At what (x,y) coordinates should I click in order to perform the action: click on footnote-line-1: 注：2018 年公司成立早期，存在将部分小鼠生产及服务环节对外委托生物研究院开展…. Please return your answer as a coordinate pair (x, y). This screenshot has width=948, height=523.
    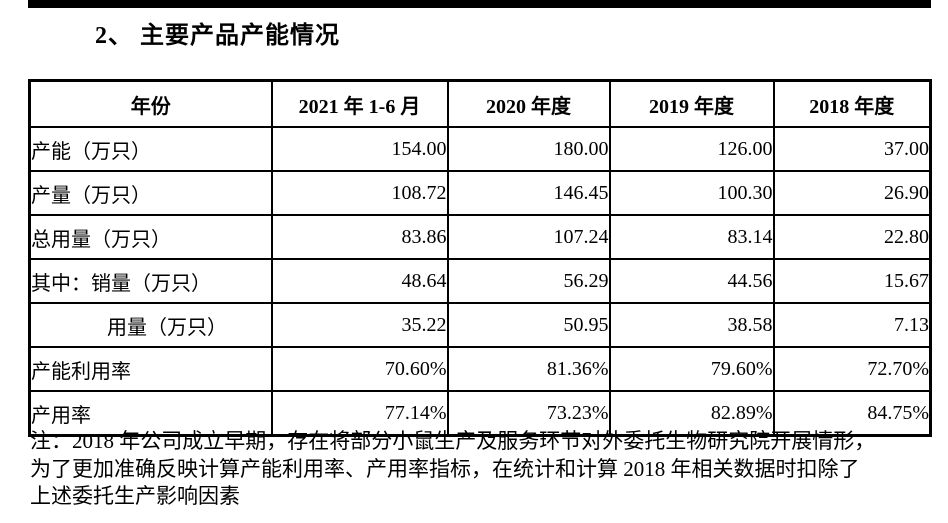
    Looking at the image, I should click on (453, 441).